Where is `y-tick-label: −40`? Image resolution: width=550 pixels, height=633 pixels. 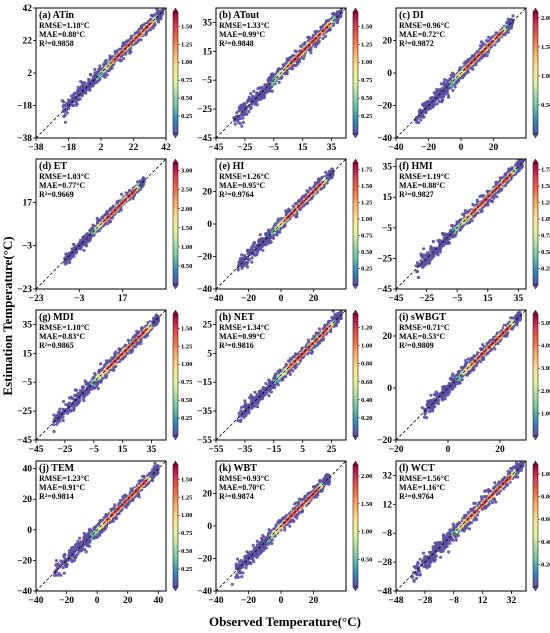 y-tick-label: −40 is located at coordinates (384, 139).